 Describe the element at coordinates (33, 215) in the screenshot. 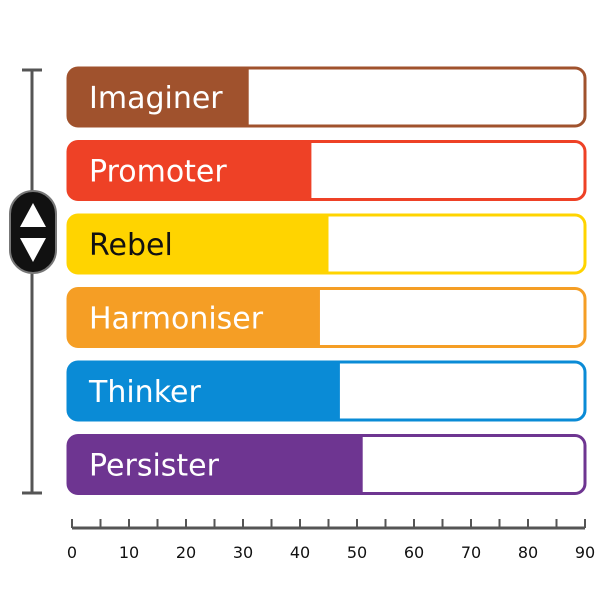

I see `triangle-up-icon` at that location.